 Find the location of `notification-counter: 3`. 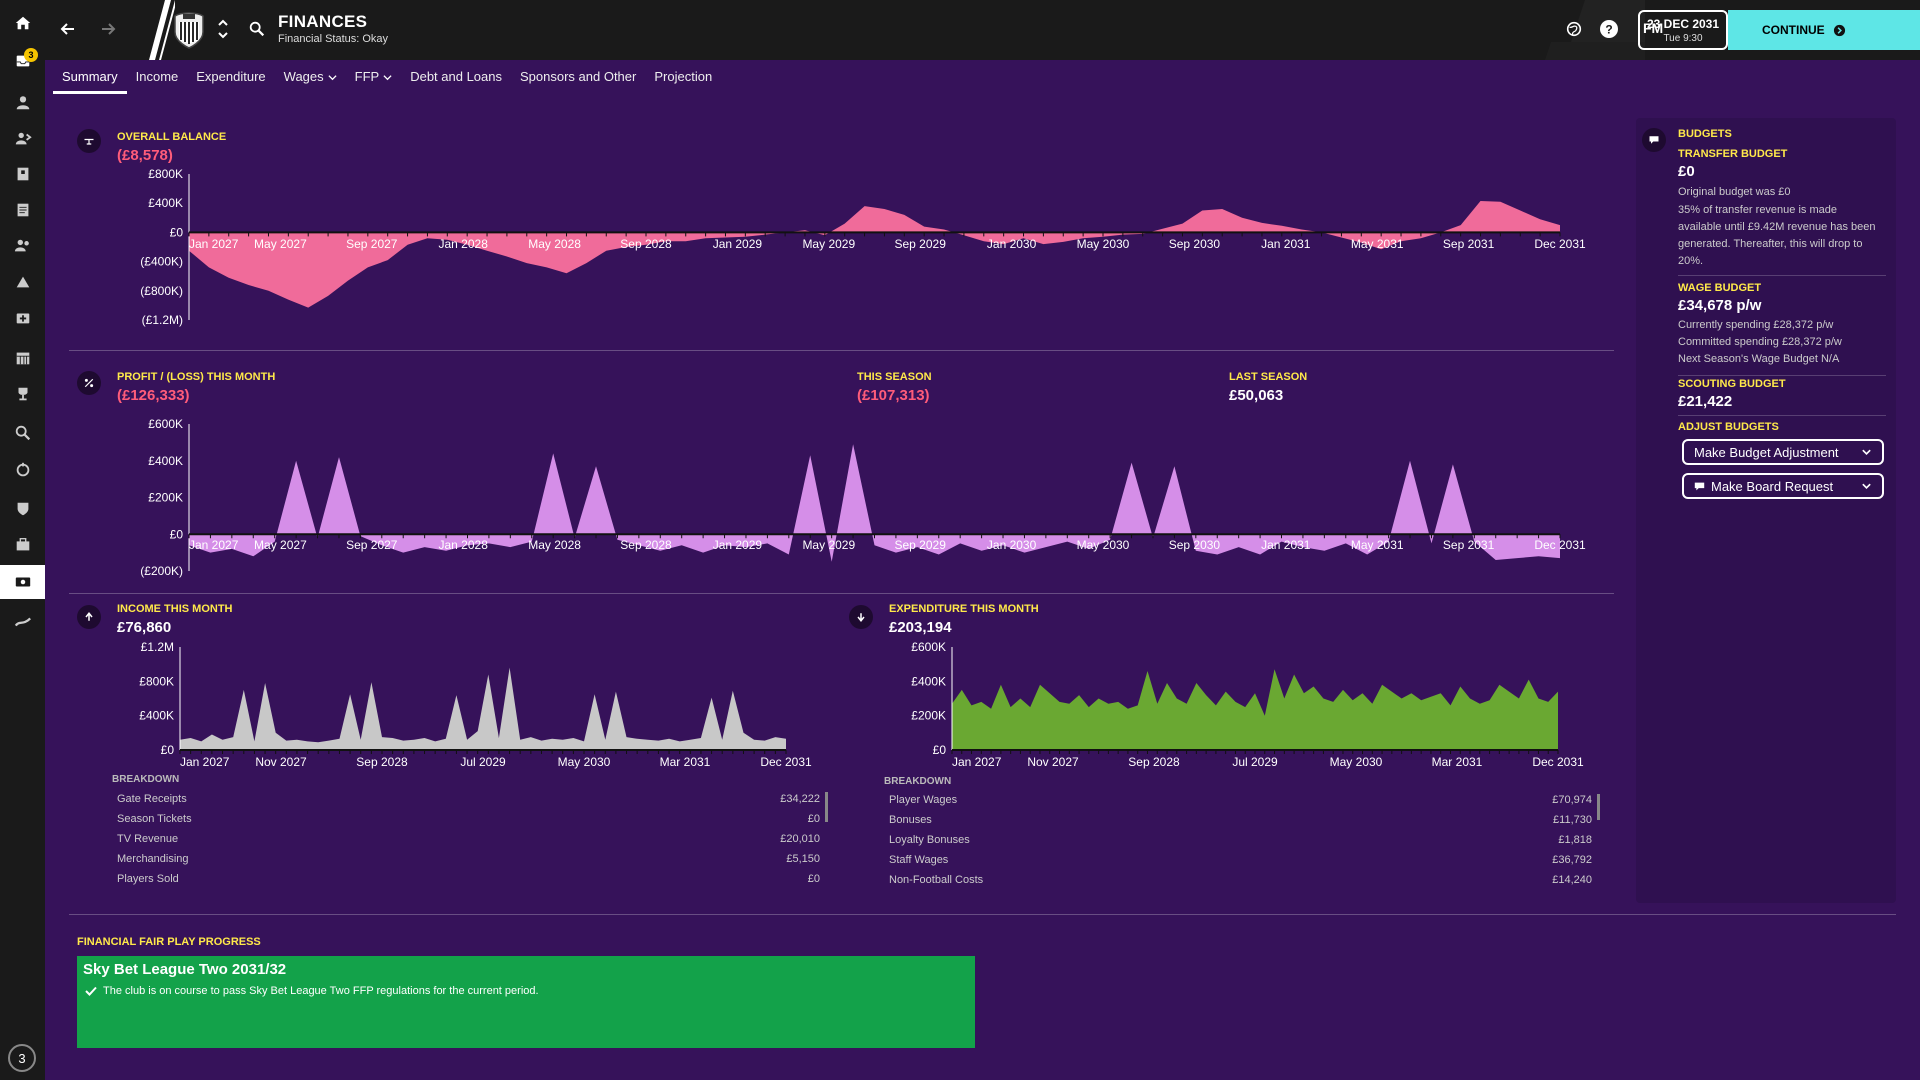

notification-counter: 3 is located at coordinates (22, 1058).